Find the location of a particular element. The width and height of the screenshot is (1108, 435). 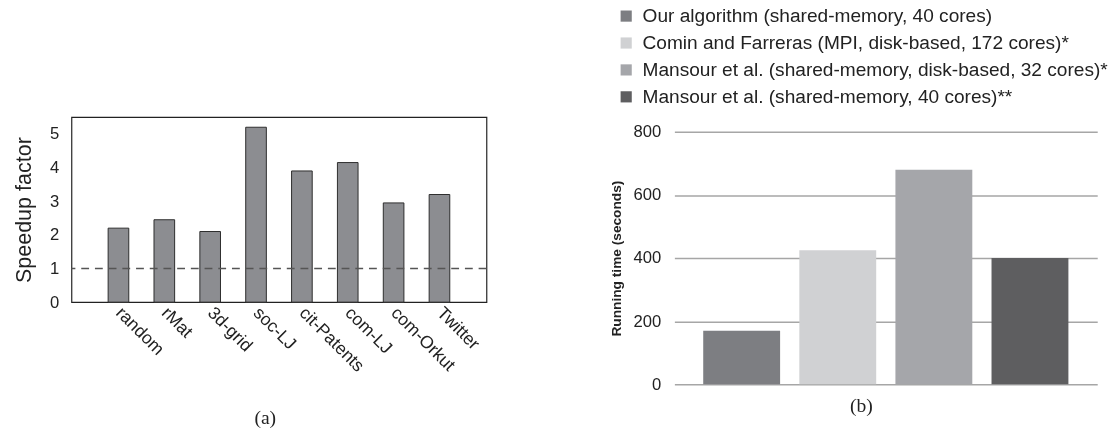

legend-label: Comin and Farreras (MPI, disk-based, 172 cores)* is located at coordinates (856, 42).